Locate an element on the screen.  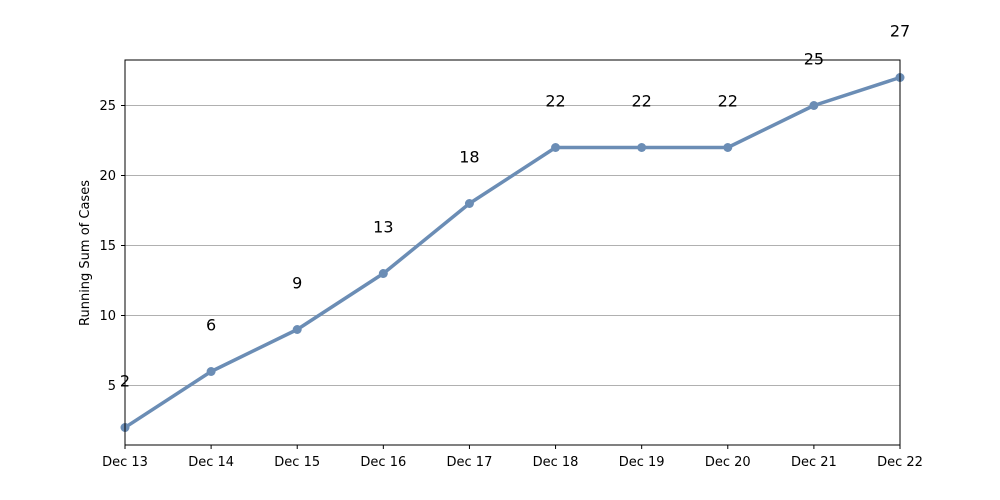
y-axis-label: Running Sum of Cases is located at coordinates (85, 253).